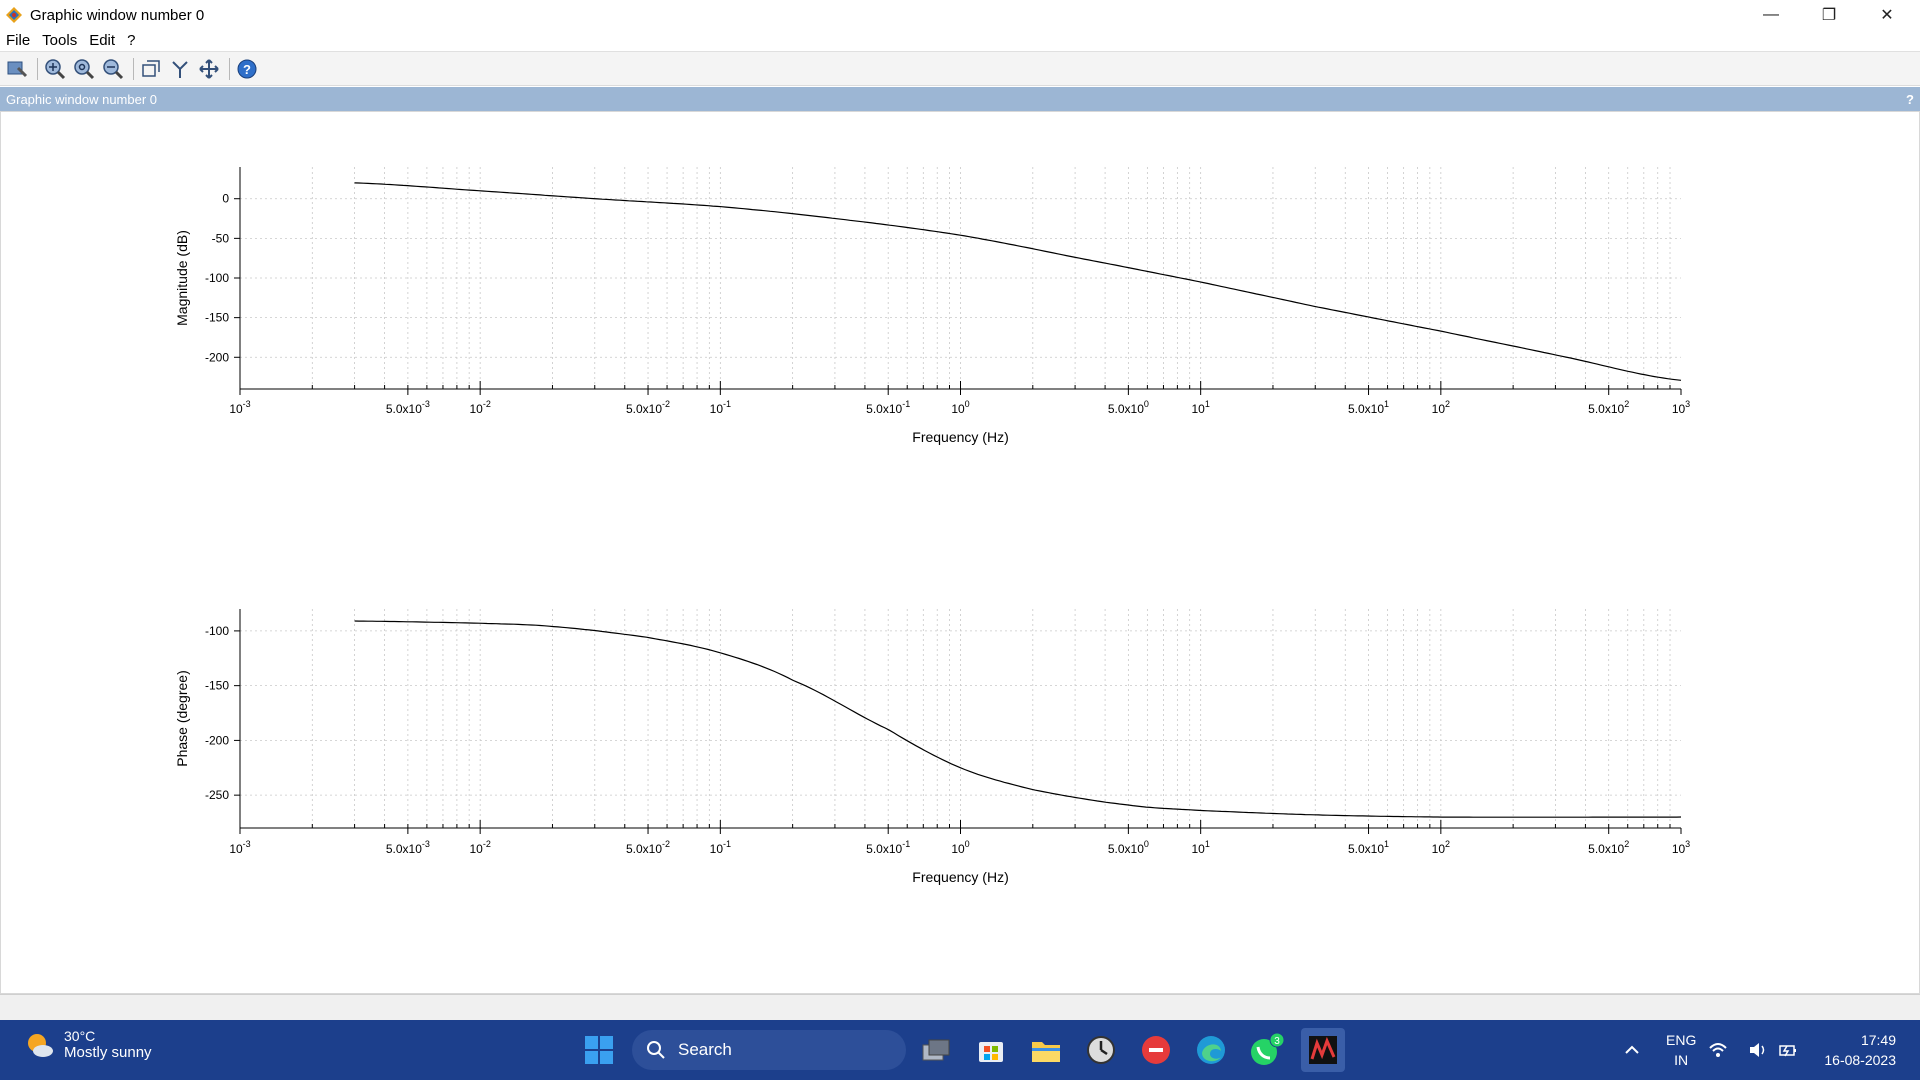 The width and height of the screenshot is (1920, 1080). I want to click on weather-widget: 30°C Mostly sunny, so click(88, 1044).